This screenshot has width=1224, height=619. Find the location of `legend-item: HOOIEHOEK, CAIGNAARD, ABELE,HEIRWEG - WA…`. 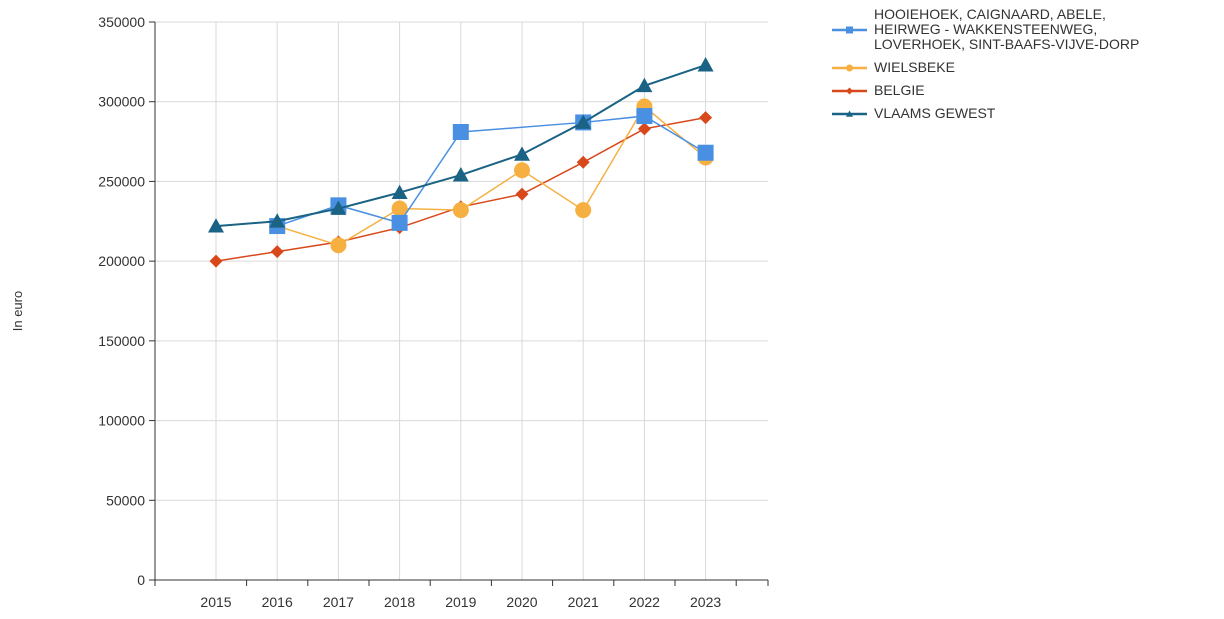

legend-item: HOOIEHOEK, CAIGNAARD, ABELE,HEIRWEG - WA… is located at coordinates (985, 29).